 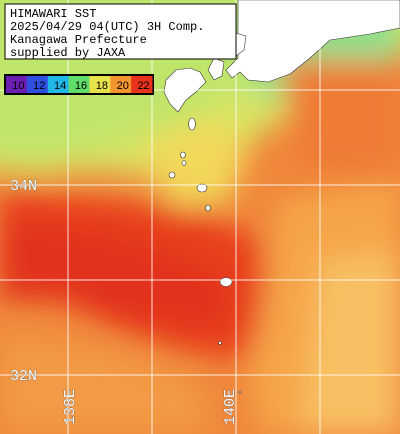 What do you see at coordinates (53, 14) in the screenshot?
I see `header-line: HIMAWARI SST` at bounding box center [53, 14].